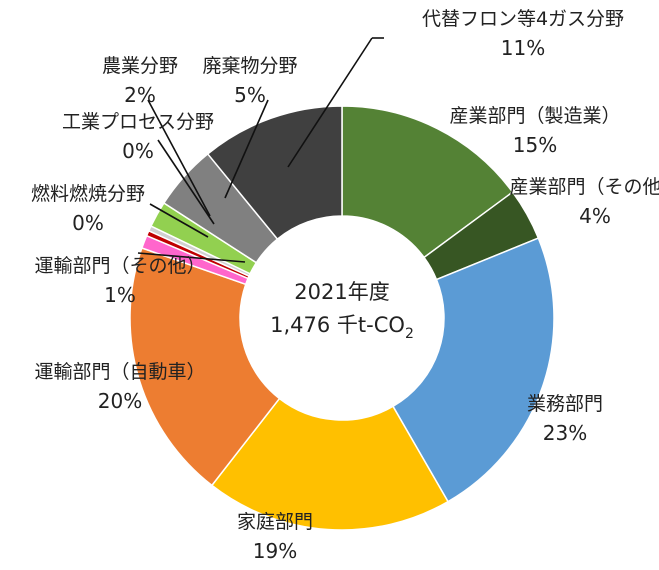  What do you see at coordinates (565, 404) in the screenshot?
I see `slice-label-2: 業務部門` at bounding box center [565, 404].